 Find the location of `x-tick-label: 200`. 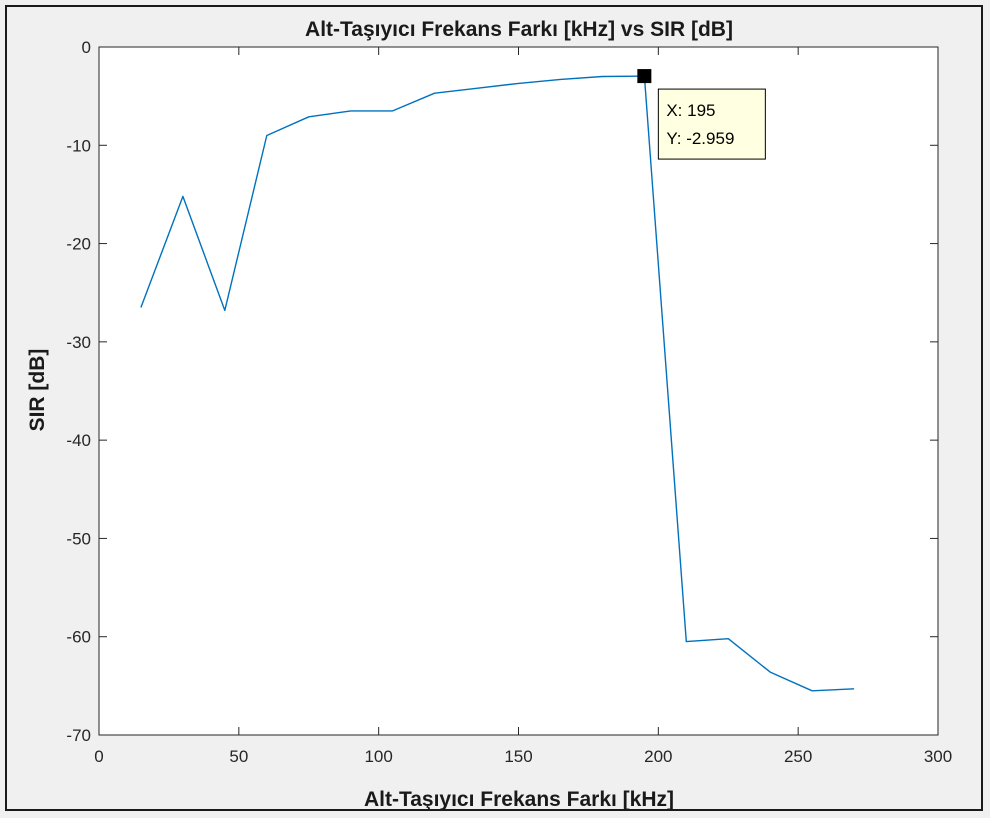

x-tick-label: 200 is located at coordinates (658, 756).